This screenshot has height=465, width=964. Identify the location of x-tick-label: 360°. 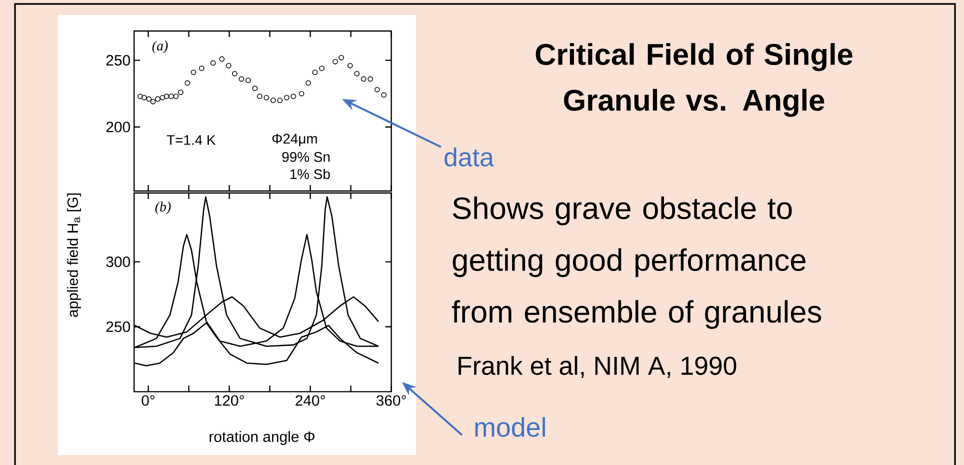
(391, 400).